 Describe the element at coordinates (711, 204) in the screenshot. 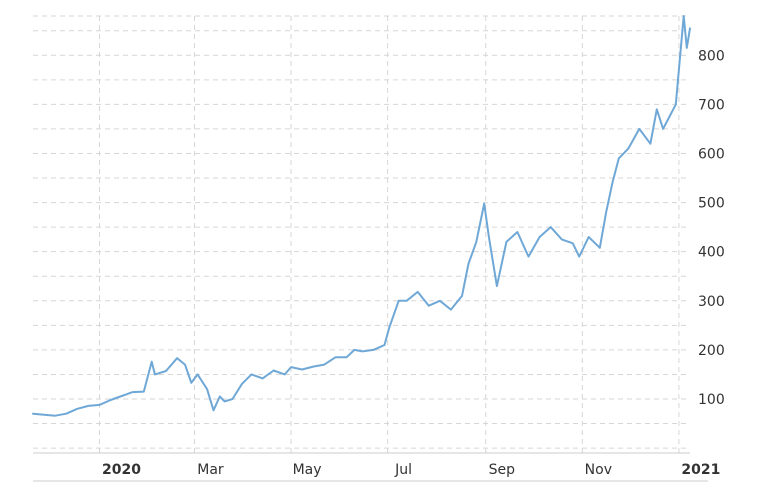

I see `y-tick-label: 500` at that location.